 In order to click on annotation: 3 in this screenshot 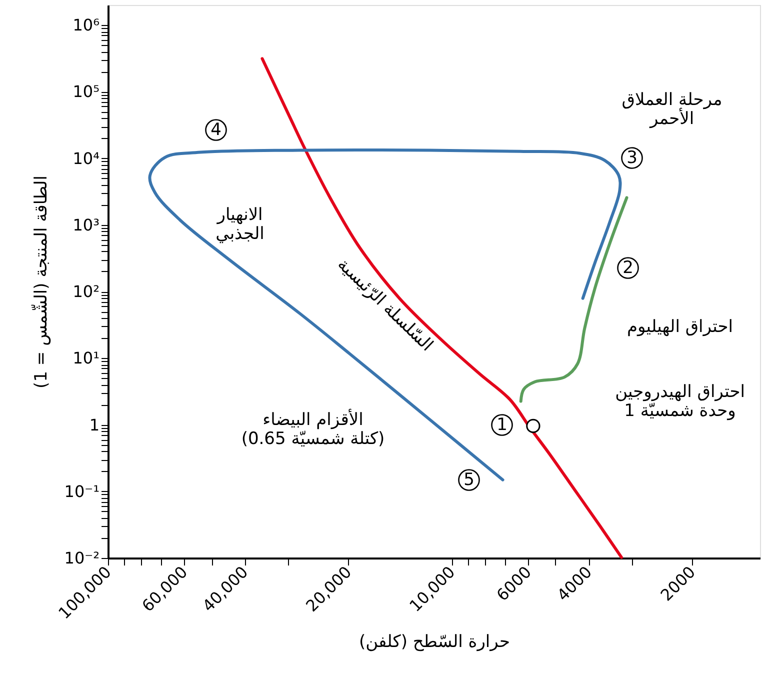, I will do `click(632, 158)`.